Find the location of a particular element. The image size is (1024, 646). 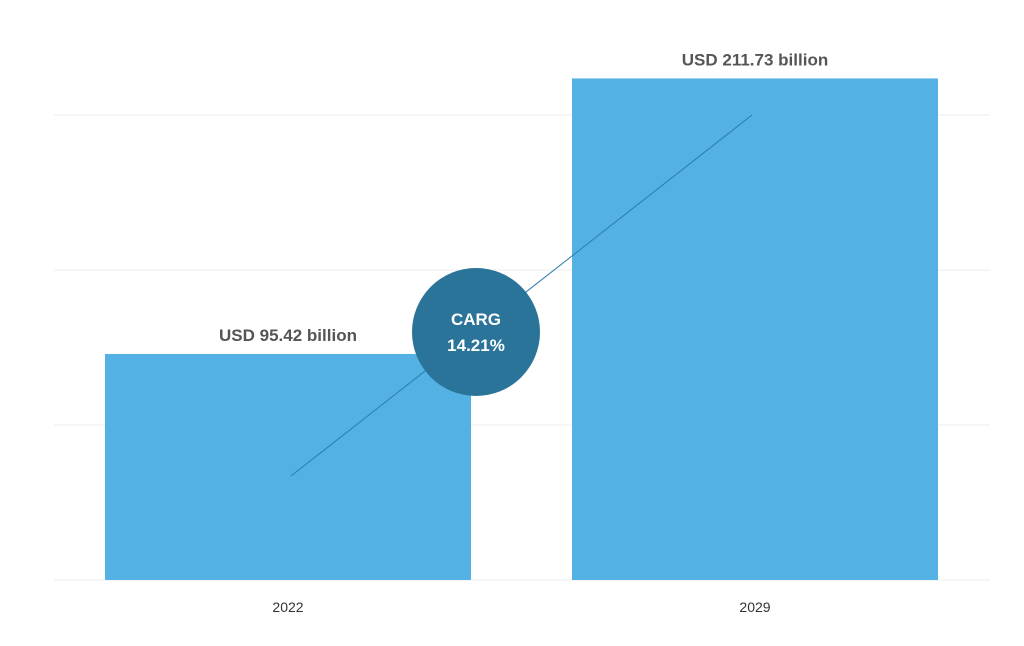

cagr-value: 14.21% is located at coordinates (476, 345).